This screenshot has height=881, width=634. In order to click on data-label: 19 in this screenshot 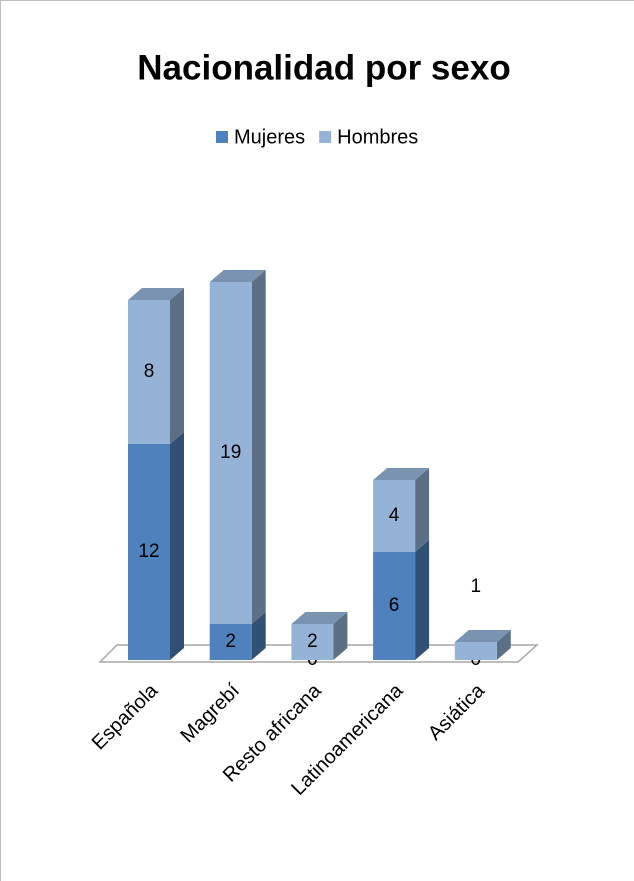, I will do `click(230, 452)`.